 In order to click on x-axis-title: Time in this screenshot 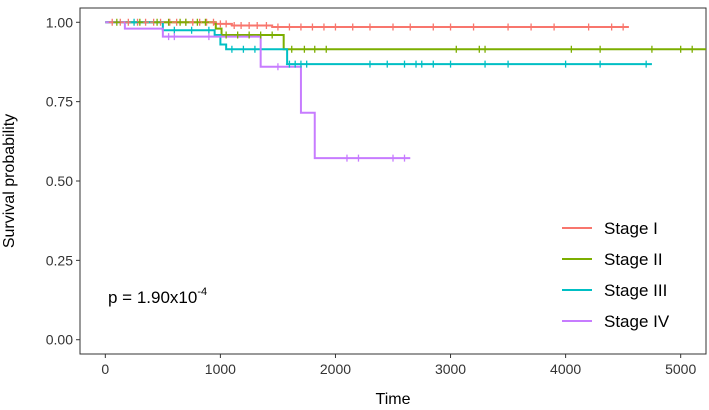, I will do `click(393, 399)`.